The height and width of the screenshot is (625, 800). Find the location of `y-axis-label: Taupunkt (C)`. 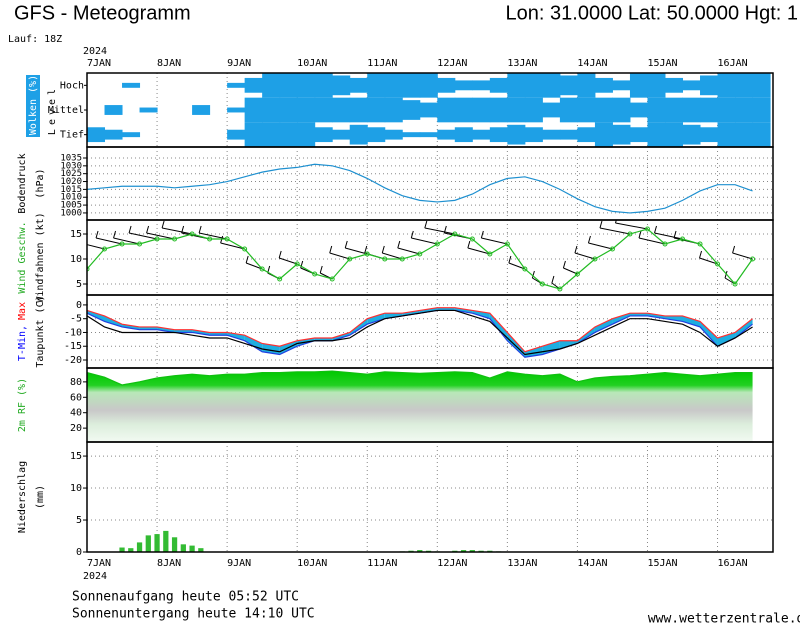

y-axis-label: Taupunkt (C) is located at coordinates (40, 331).